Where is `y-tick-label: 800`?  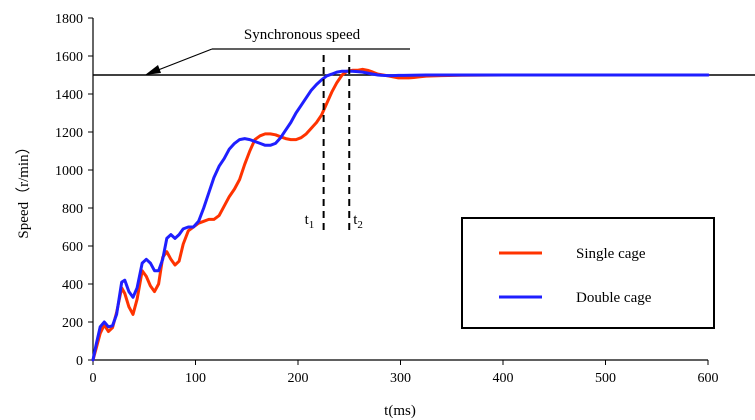
y-tick-label: 800 is located at coordinates (72, 209).